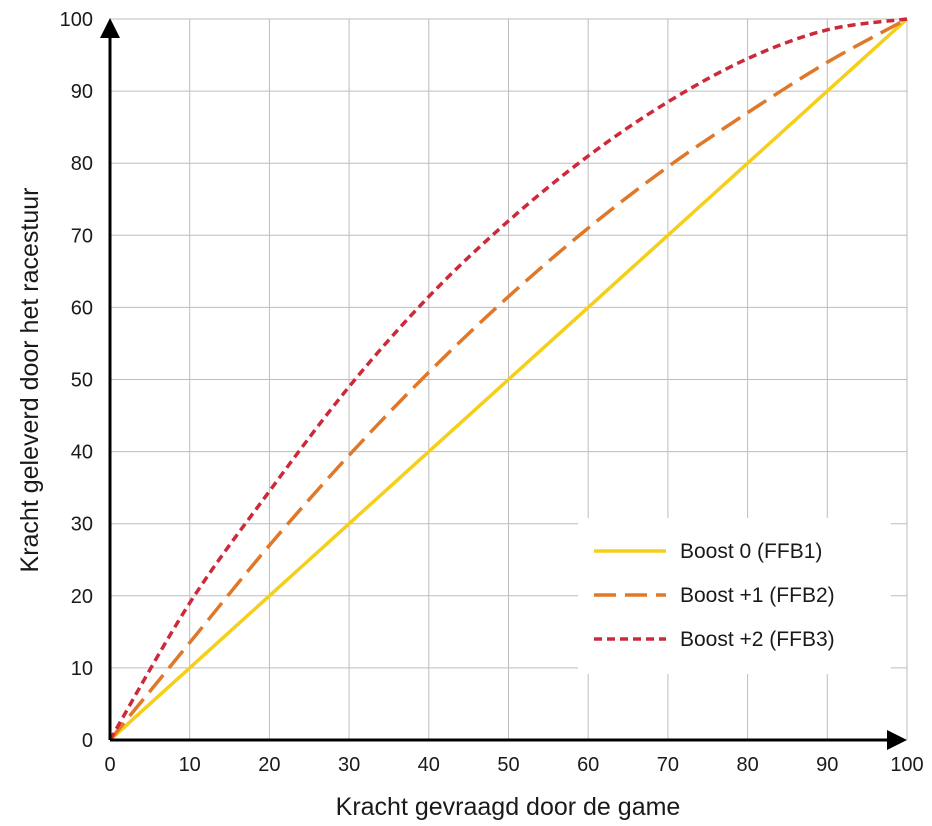 Image resolution: width=932 pixels, height=826 pixels. What do you see at coordinates (82, 164) in the screenshot?
I see `y-tick-label: 80` at bounding box center [82, 164].